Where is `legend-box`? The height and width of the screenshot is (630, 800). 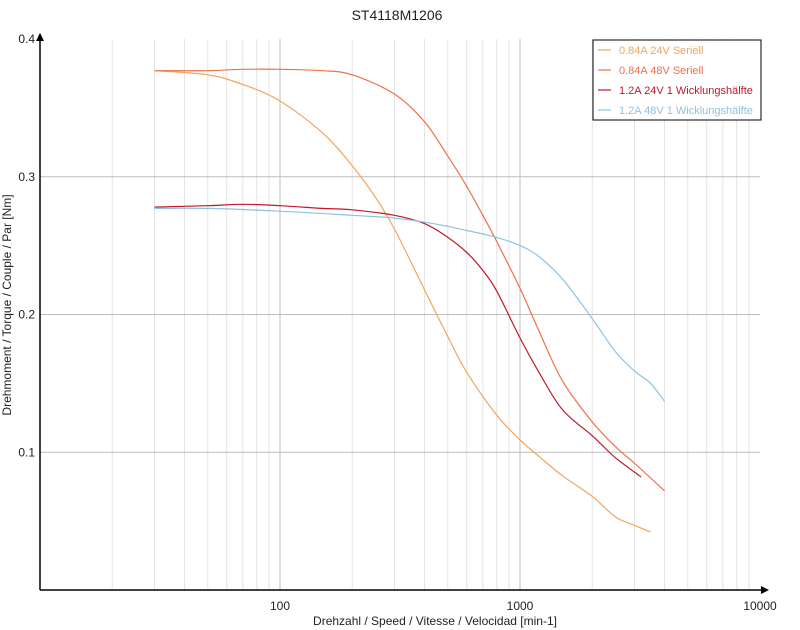 legend-box is located at coordinates (677, 80).